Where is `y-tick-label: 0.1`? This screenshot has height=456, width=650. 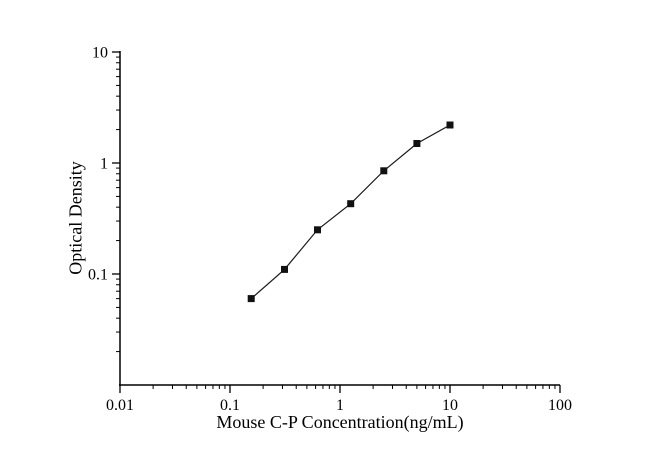
y-tick-label: 0.1 is located at coordinates (98, 275).